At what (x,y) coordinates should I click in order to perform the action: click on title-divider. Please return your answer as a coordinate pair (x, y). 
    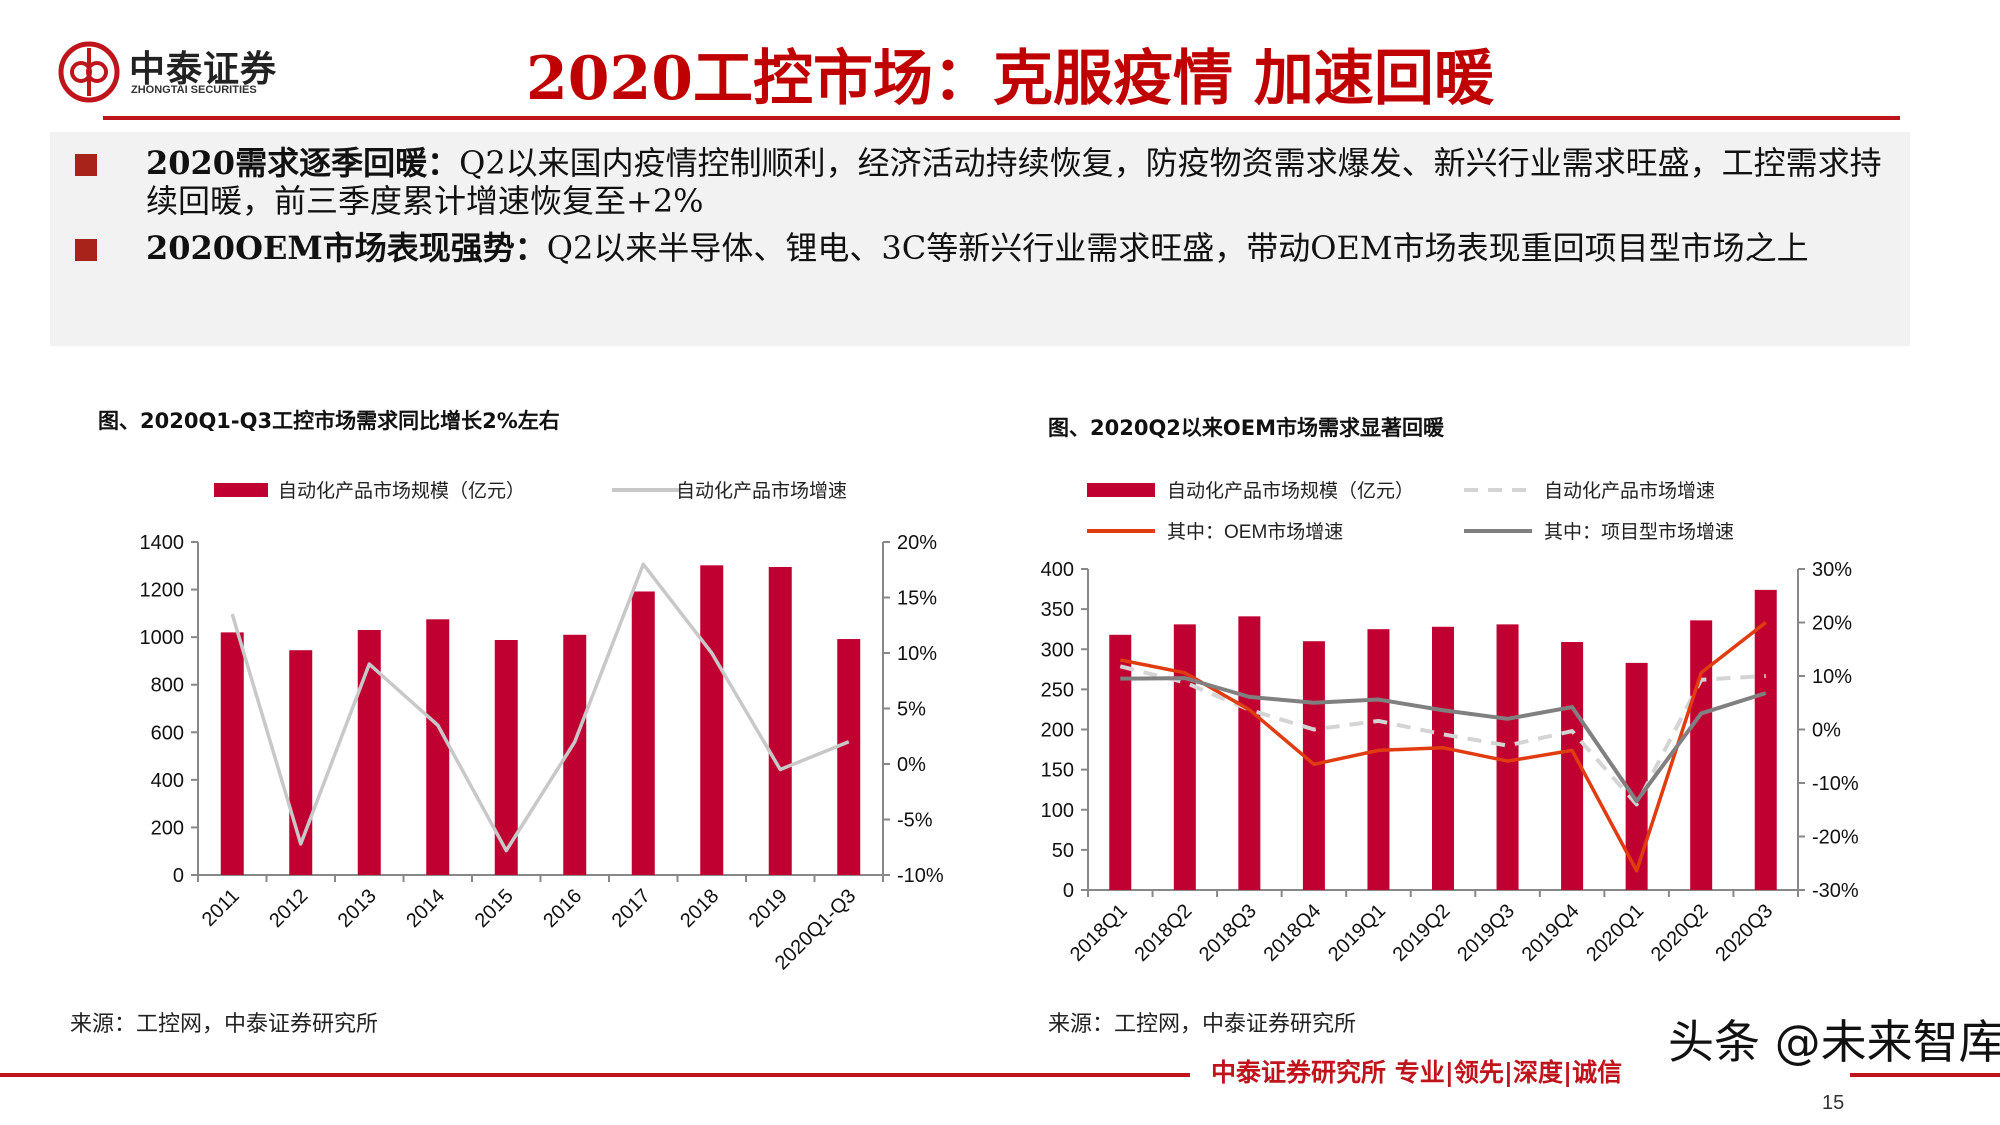
    Looking at the image, I should click on (1001, 118).